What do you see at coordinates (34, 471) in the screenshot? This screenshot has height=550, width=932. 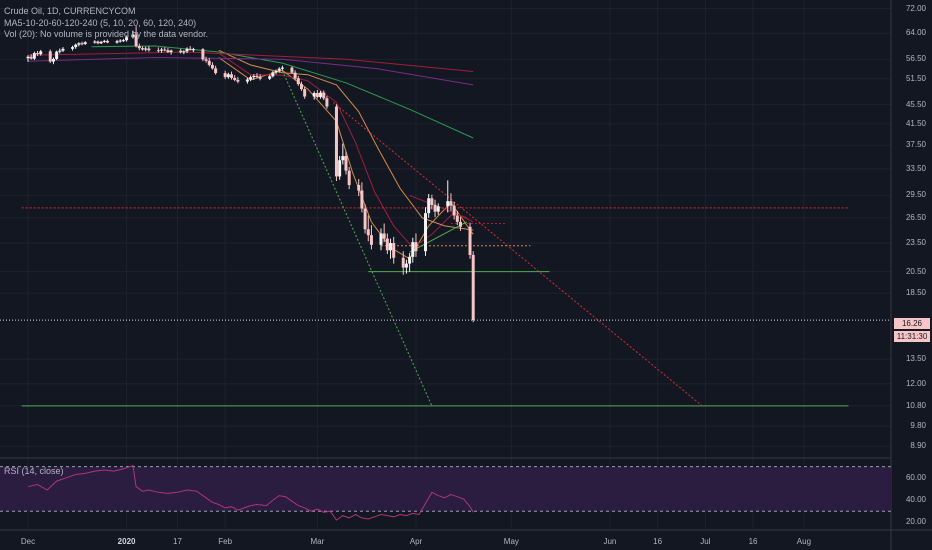 I see `rsi-legend: RSI (14, close)` at bounding box center [34, 471].